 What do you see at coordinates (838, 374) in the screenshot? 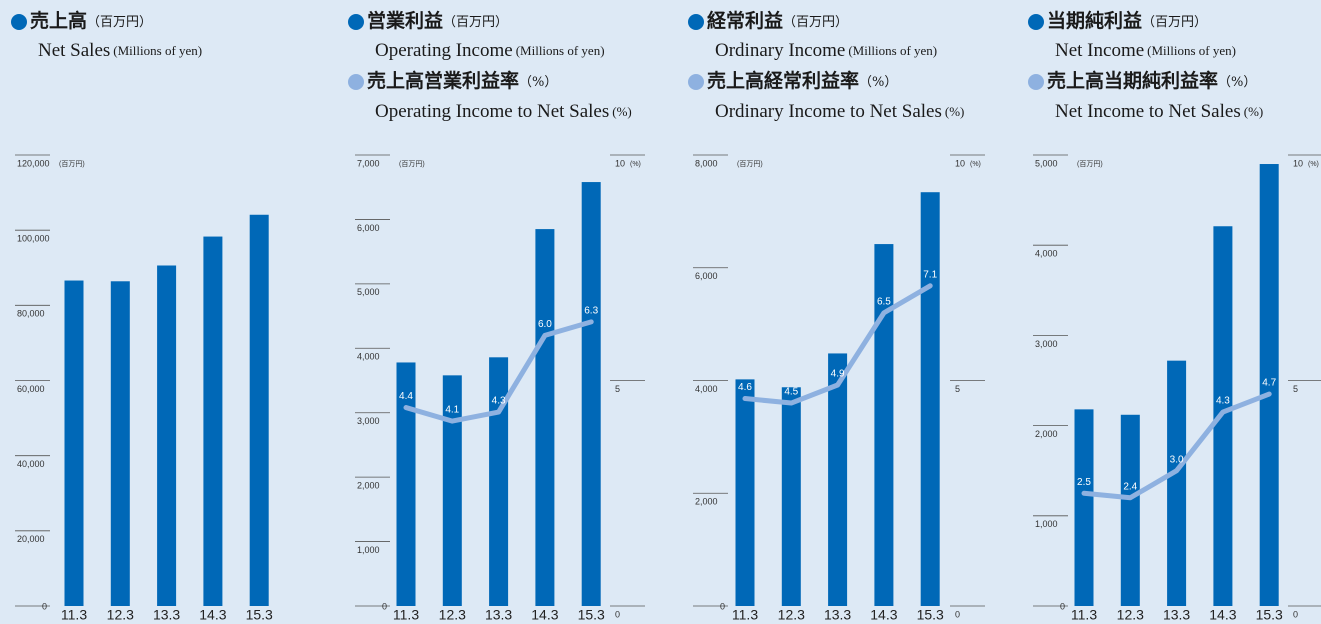
I see `value-label: 4.9` at bounding box center [838, 374].